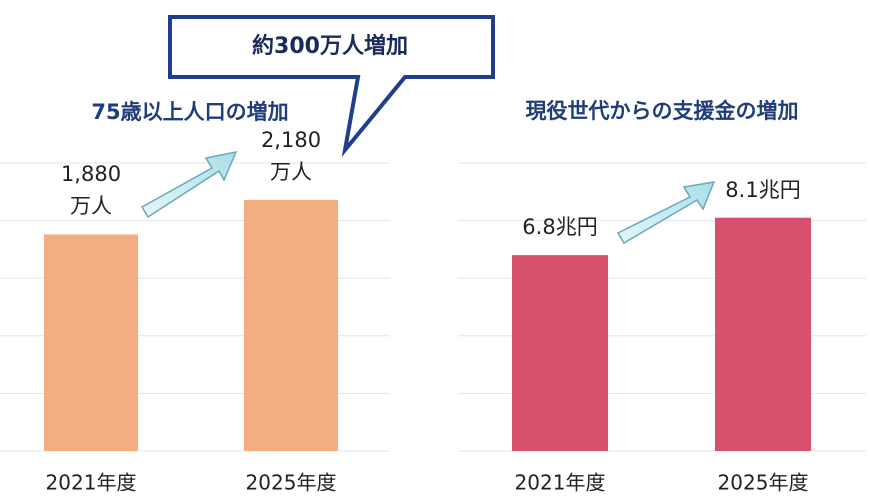 The width and height of the screenshot is (870, 502). What do you see at coordinates (763, 189) in the screenshot?
I see `value-label: 8.1兆円` at bounding box center [763, 189].